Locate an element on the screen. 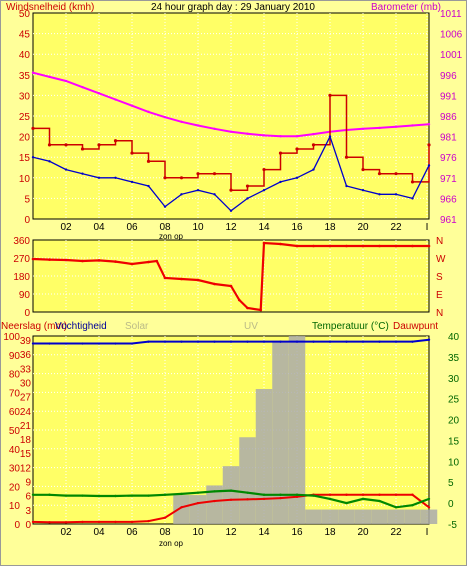 The image size is (467, 566). y-left-tick-label: 100 is located at coordinates (11, 337).